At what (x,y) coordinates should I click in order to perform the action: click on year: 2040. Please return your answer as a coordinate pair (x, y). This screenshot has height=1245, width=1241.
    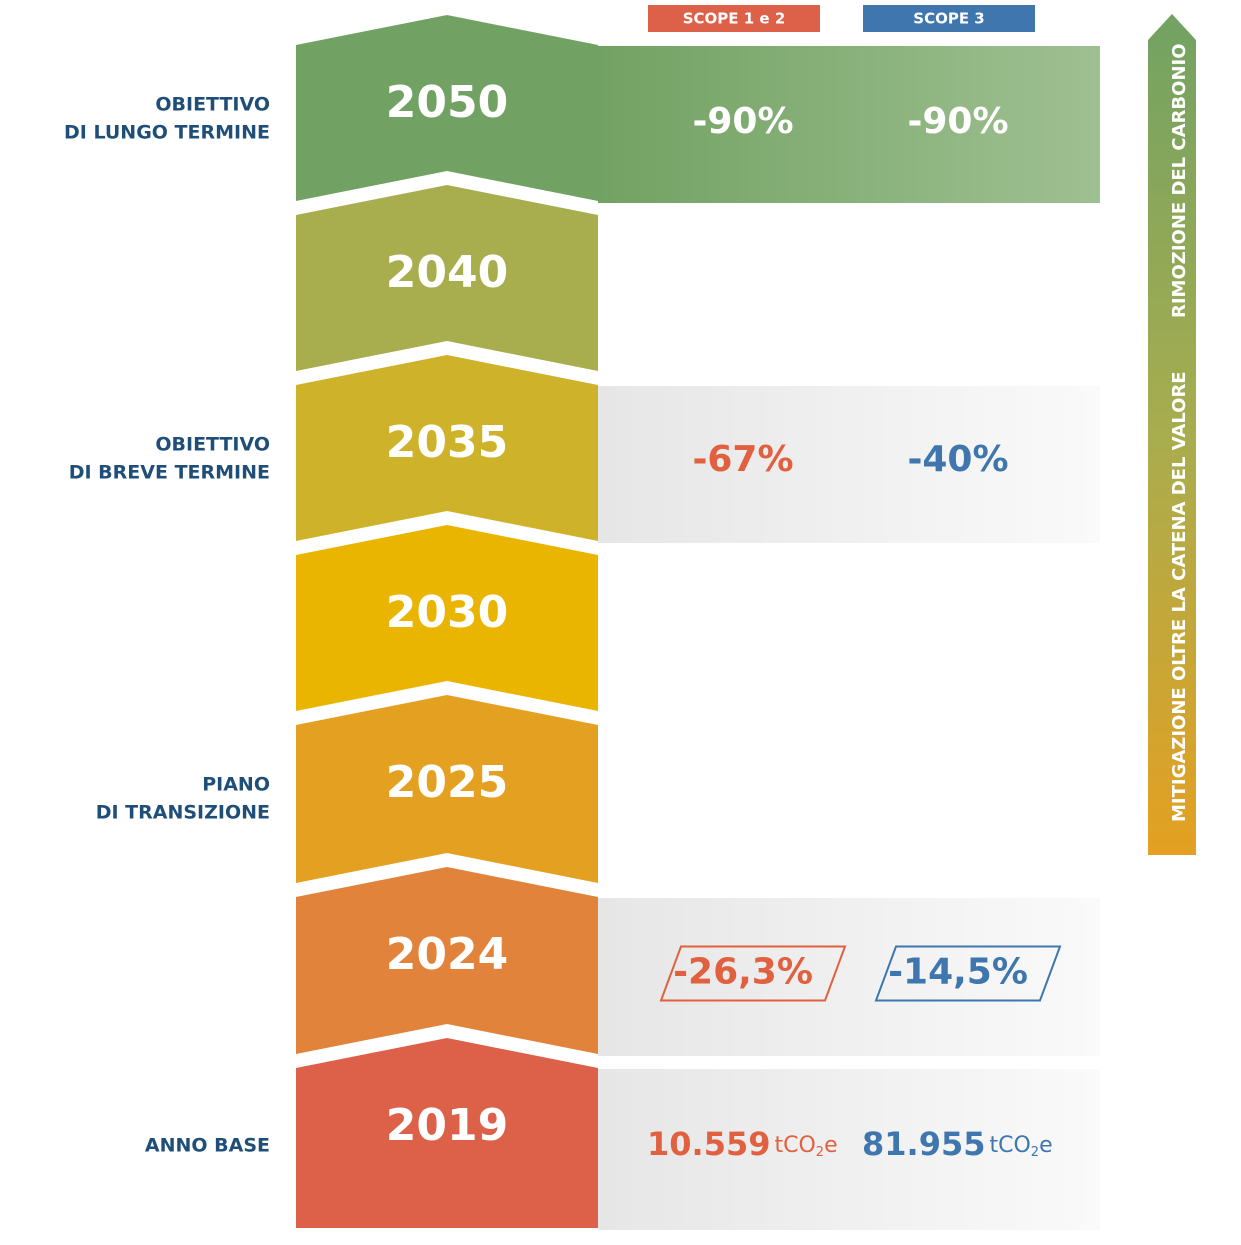
    Looking at the image, I should click on (447, 272).